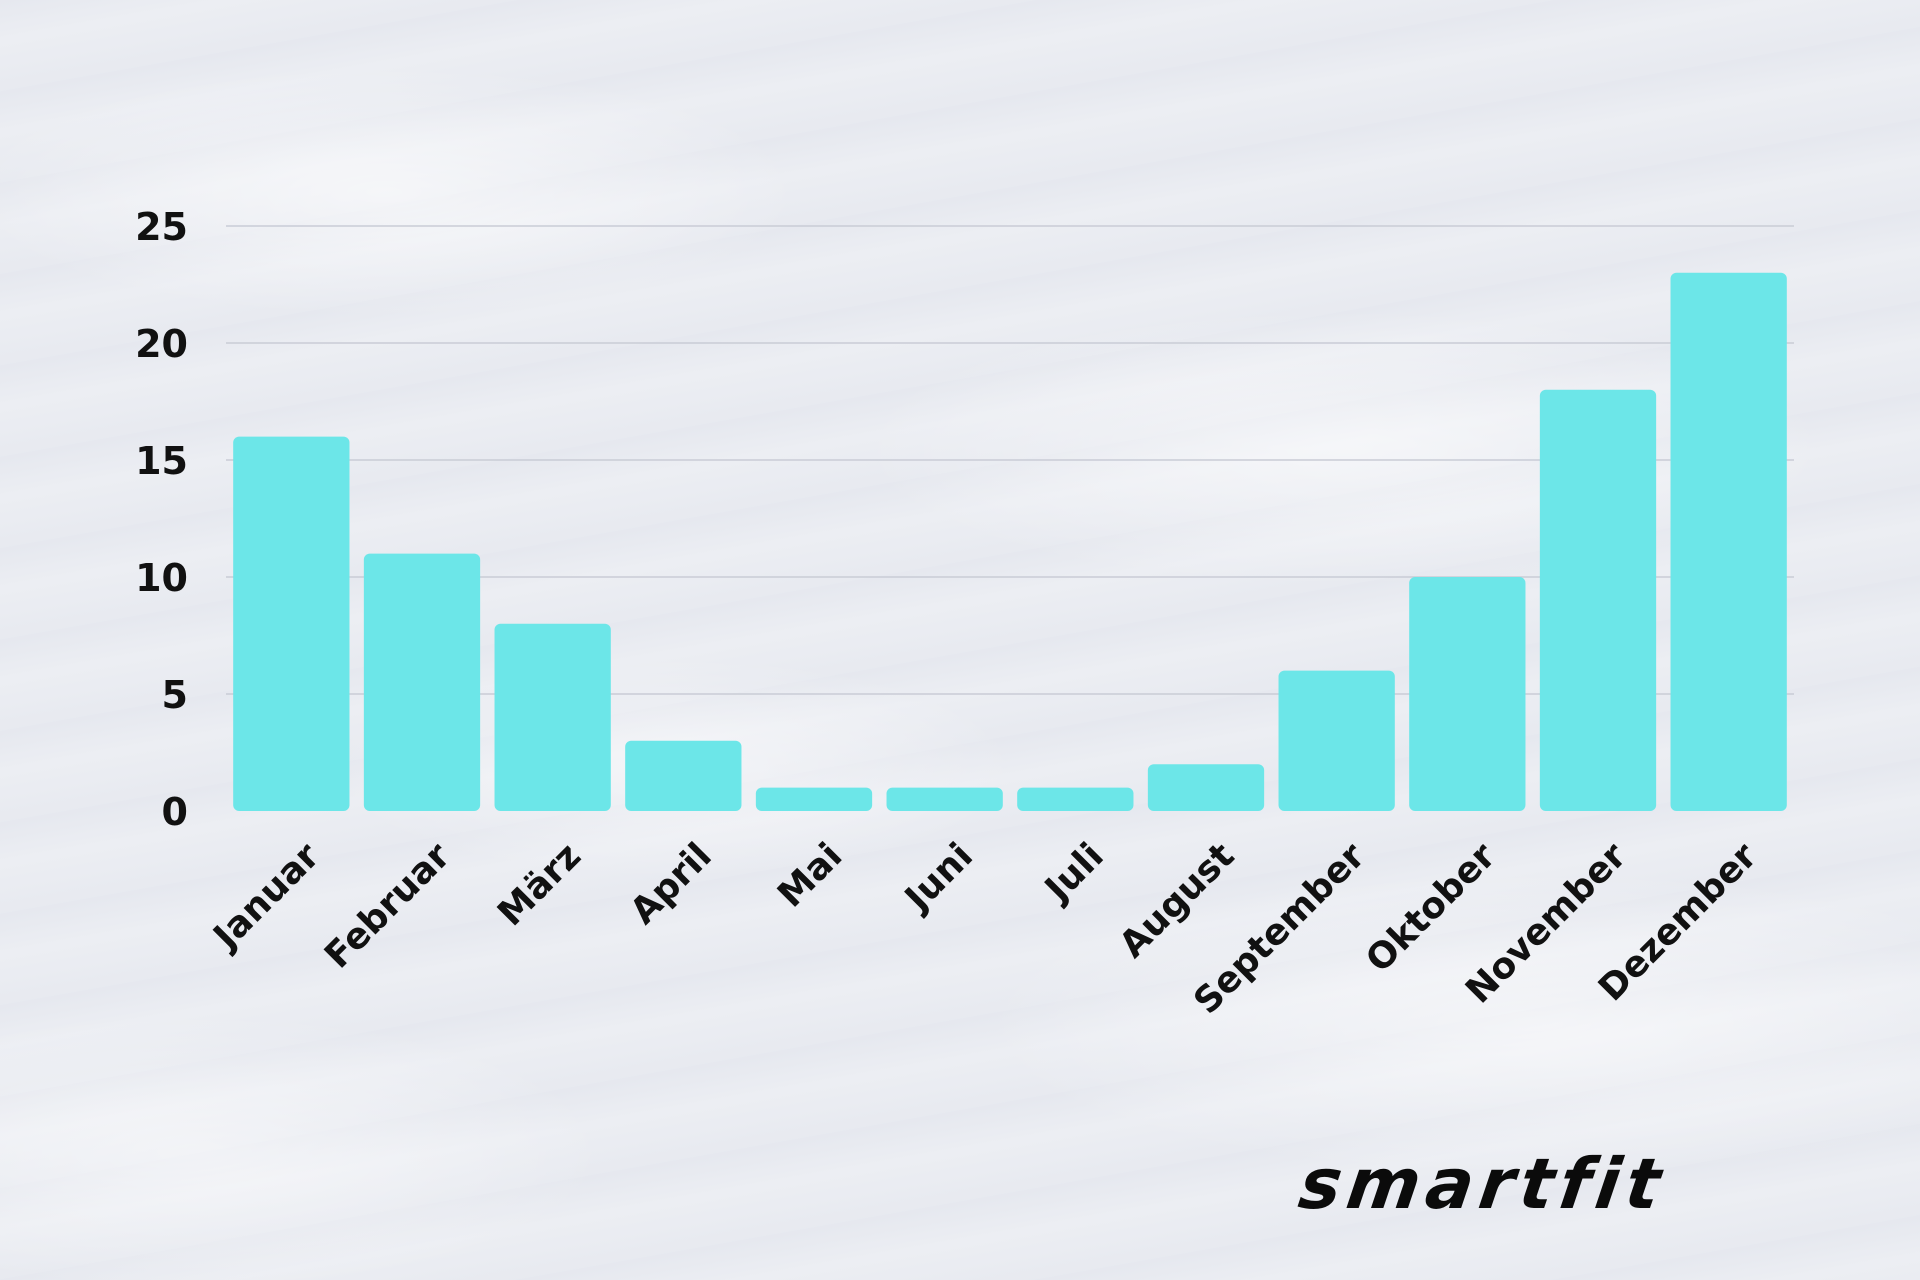 Image resolution: width=1920 pixels, height=1280 pixels. Describe the element at coordinates (683, 775) in the screenshot. I see `bar-april` at that location.